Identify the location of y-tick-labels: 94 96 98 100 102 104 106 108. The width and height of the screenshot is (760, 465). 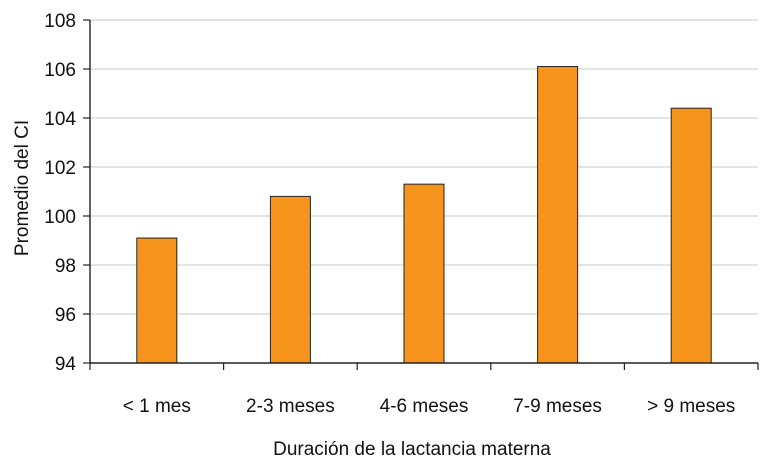
(60, 193).